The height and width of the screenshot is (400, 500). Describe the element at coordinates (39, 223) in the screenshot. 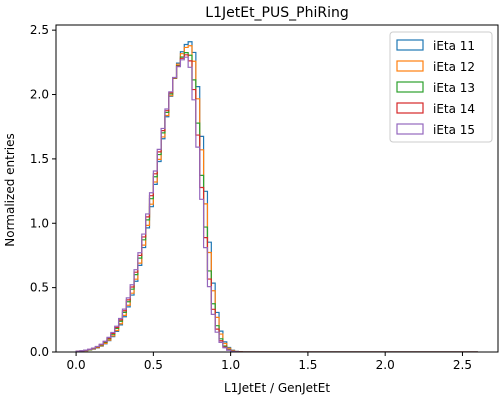

I see `y-tick-label: 1.0` at that location.